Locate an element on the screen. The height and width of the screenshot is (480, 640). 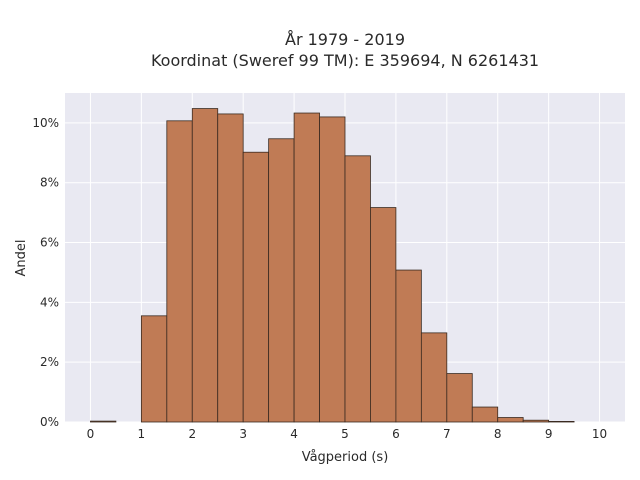
x-tick-label: 3 is located at coordinates (243, 434).